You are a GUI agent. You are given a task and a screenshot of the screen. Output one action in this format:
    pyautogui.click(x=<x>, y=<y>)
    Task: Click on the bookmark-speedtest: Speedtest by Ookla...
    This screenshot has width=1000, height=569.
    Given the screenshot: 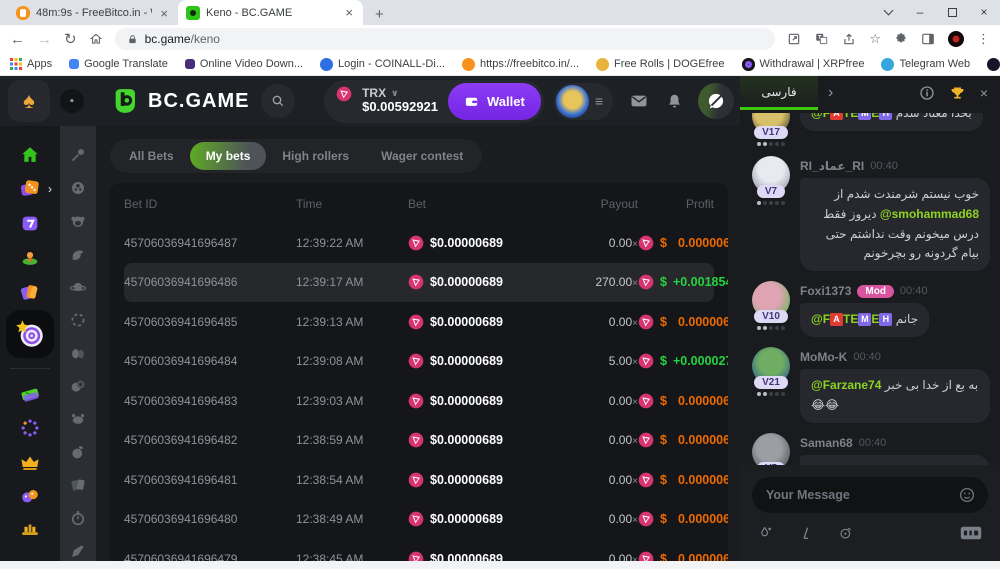 What is the action you would take?
    pyautogui.click(x=993, y=64)
    